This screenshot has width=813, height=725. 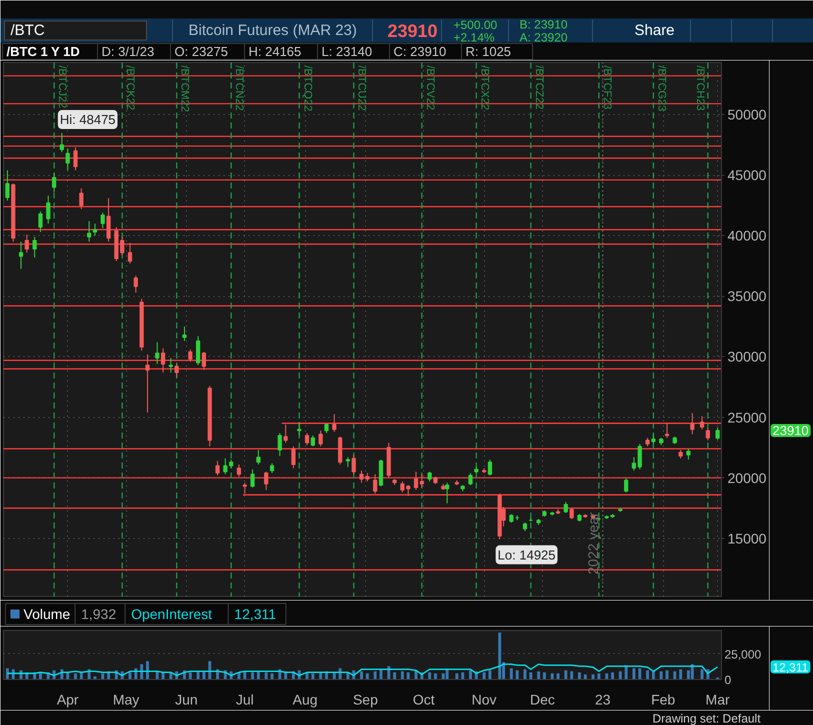 I want to click on y-tick-label: 30000, so click(x=747, y=356).